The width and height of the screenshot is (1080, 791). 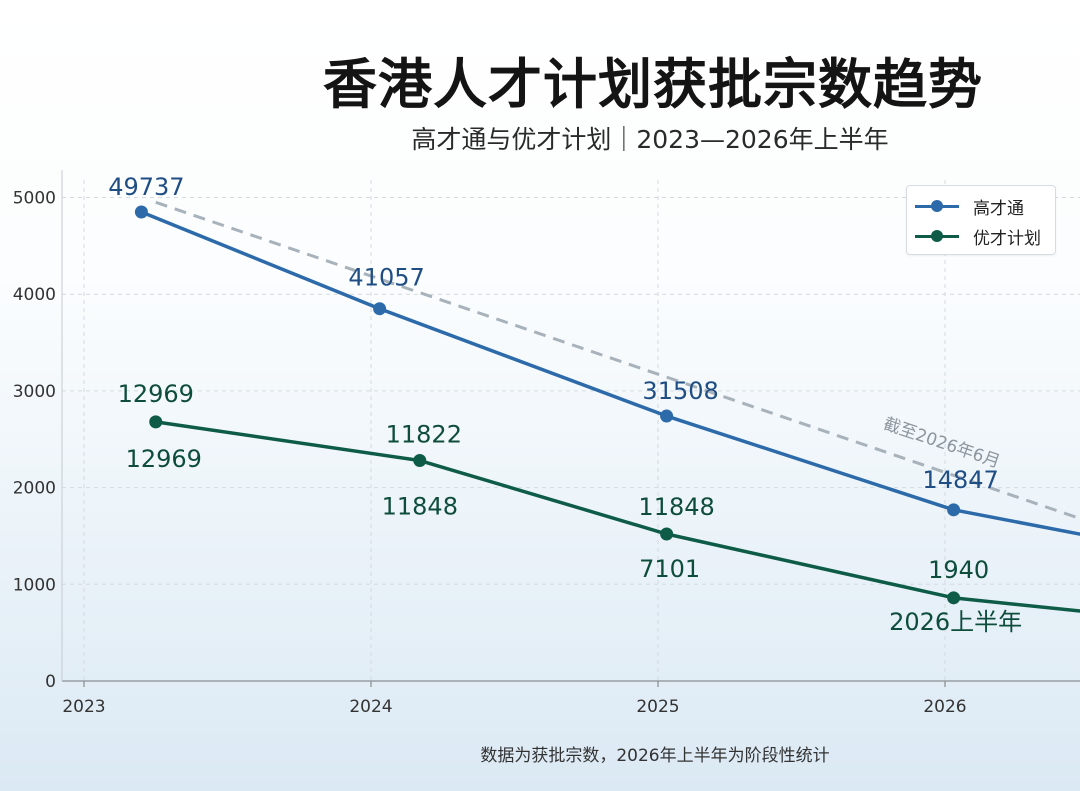 What do you see at coordinates (34, 489) in the screenshot?
I see `y-tick-label: 2000` at bounding box center [34, 489].